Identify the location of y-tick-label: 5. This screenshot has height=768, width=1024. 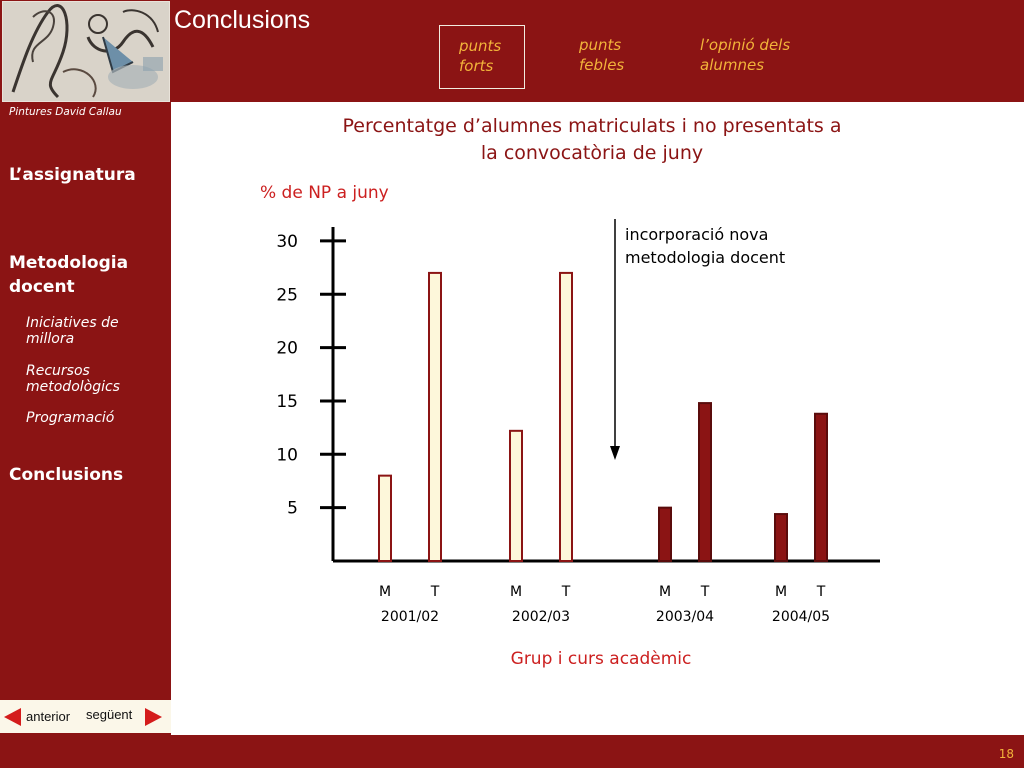
(292, 509).